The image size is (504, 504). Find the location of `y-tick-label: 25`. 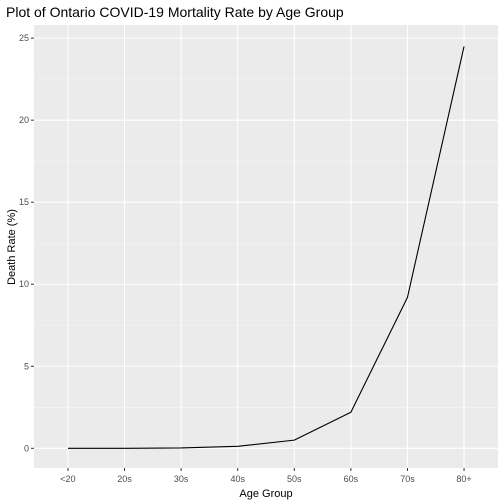

y-tick-label: 25 is located at coordinates (24, 38).